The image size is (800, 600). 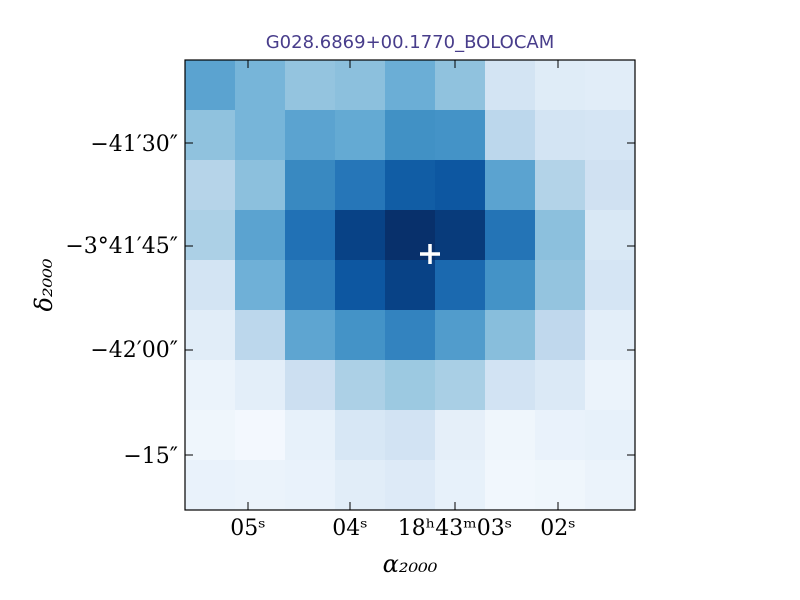 What do you see at coordinates (121, 246) in the screenshot?
I see `y-tick-label: −3°41′45″` at bounding box center [121, 246].